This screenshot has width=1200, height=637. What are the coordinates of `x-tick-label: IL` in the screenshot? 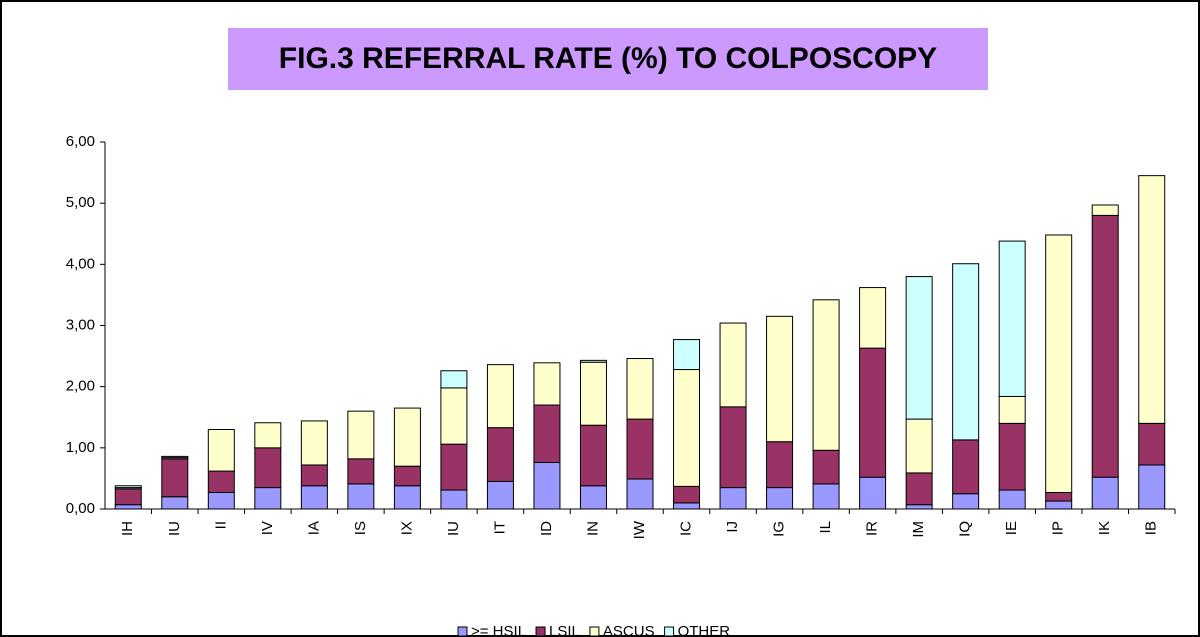 It's located at (825, 527).